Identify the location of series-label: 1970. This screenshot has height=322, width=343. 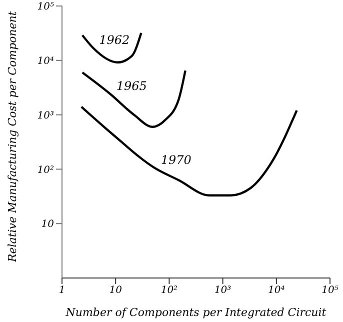
(176, 160).